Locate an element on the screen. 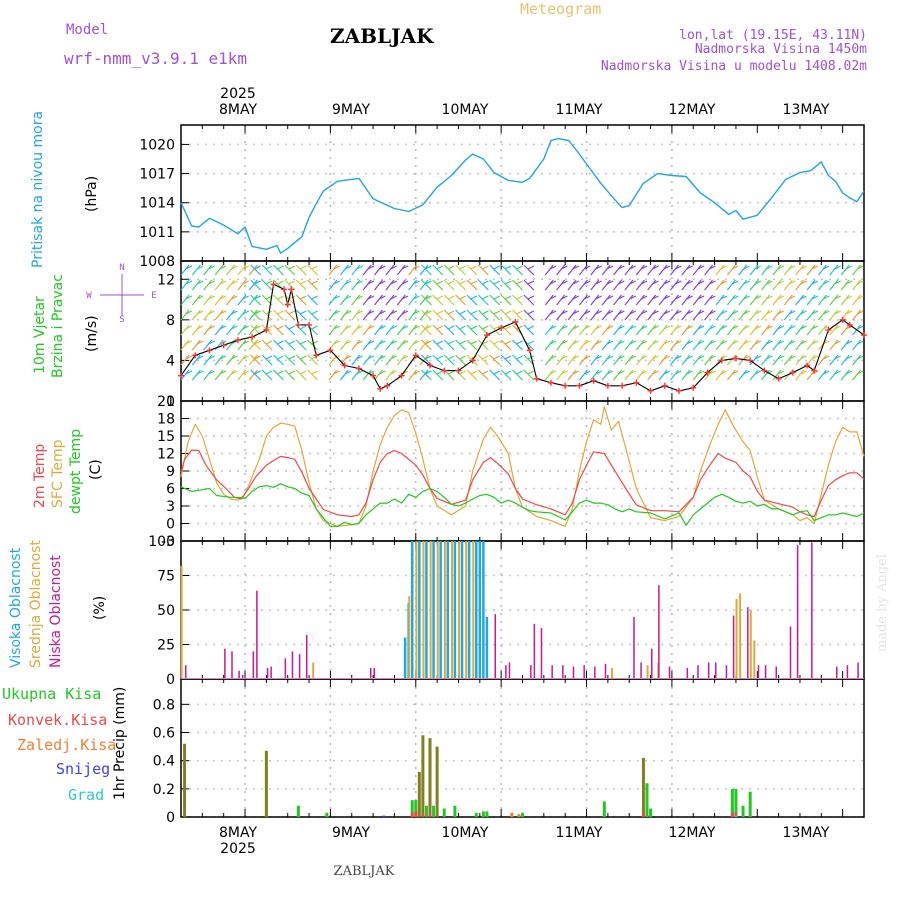 This screenshot has width=900, height=900. precip-total-bar is located at coordinates (437, 781).